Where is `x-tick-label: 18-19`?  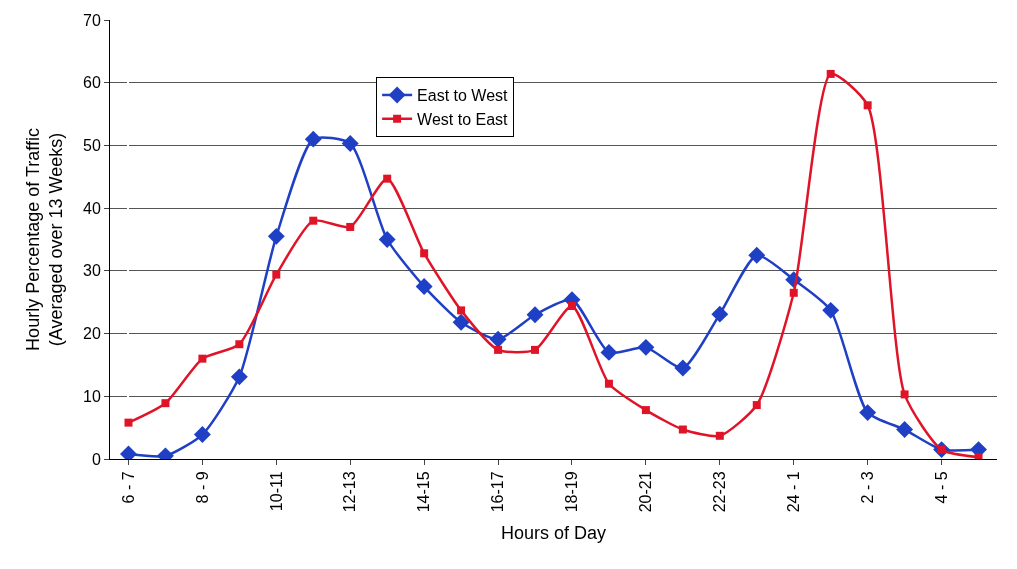 x-tick-label: 18-19 is located at coordinates (572, 492).